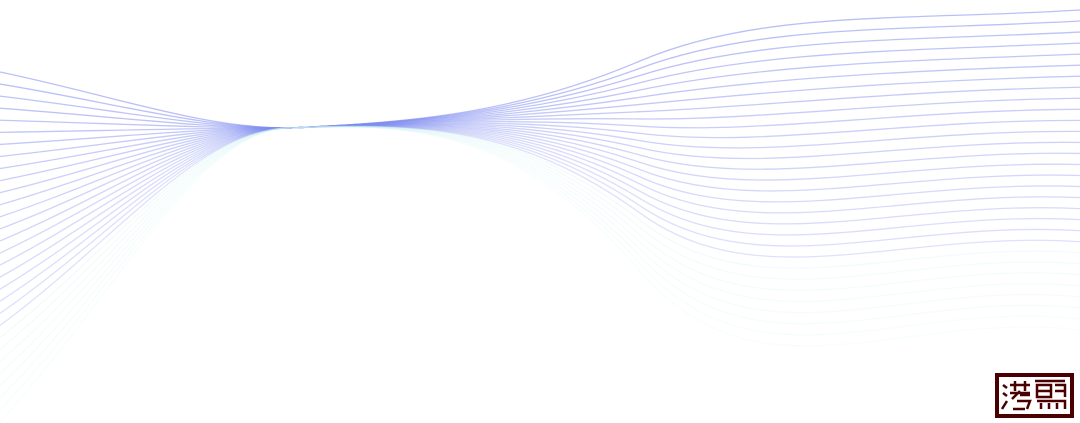 The image size is (1080, 423). What do you see at coordinates (1034, 395) in the screenshot?
I see `seal-logo-icon` at bounding box center [1034, 395].